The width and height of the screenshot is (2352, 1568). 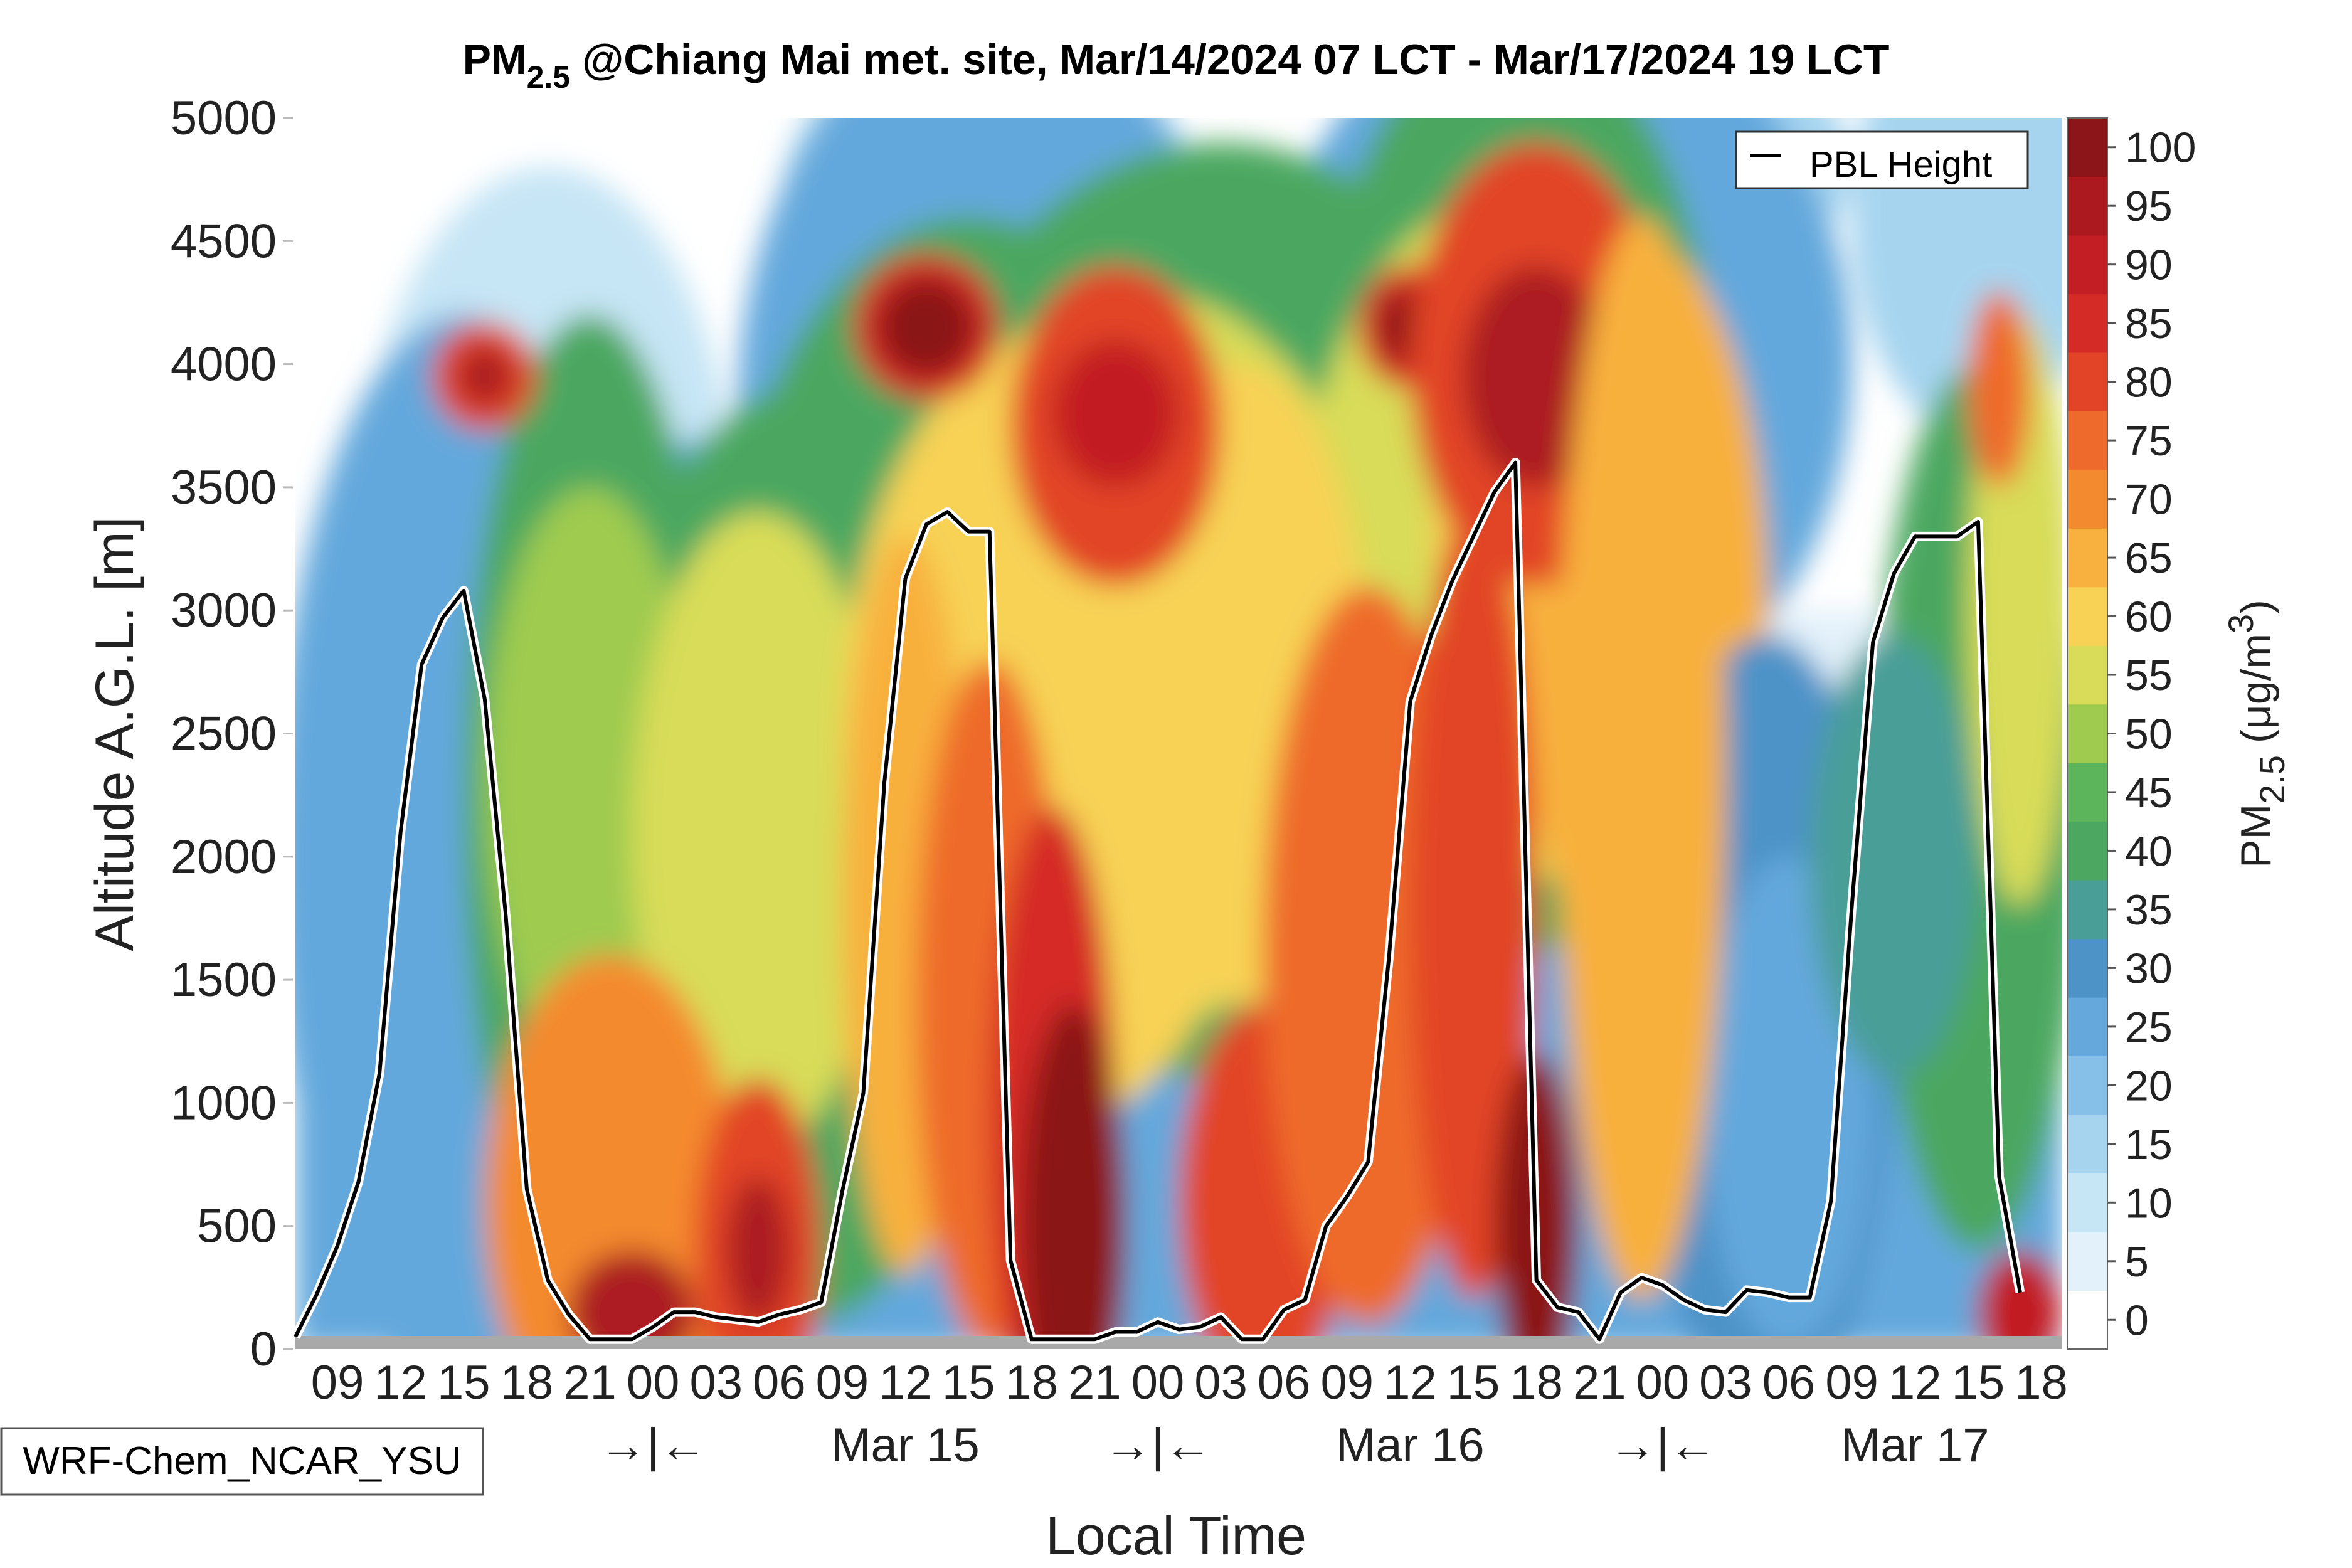 What do you see at coordinates (2149, 441) in the screenshot?
I see `colorbar-tick-label: 75` at bounding box center [2149, 441].